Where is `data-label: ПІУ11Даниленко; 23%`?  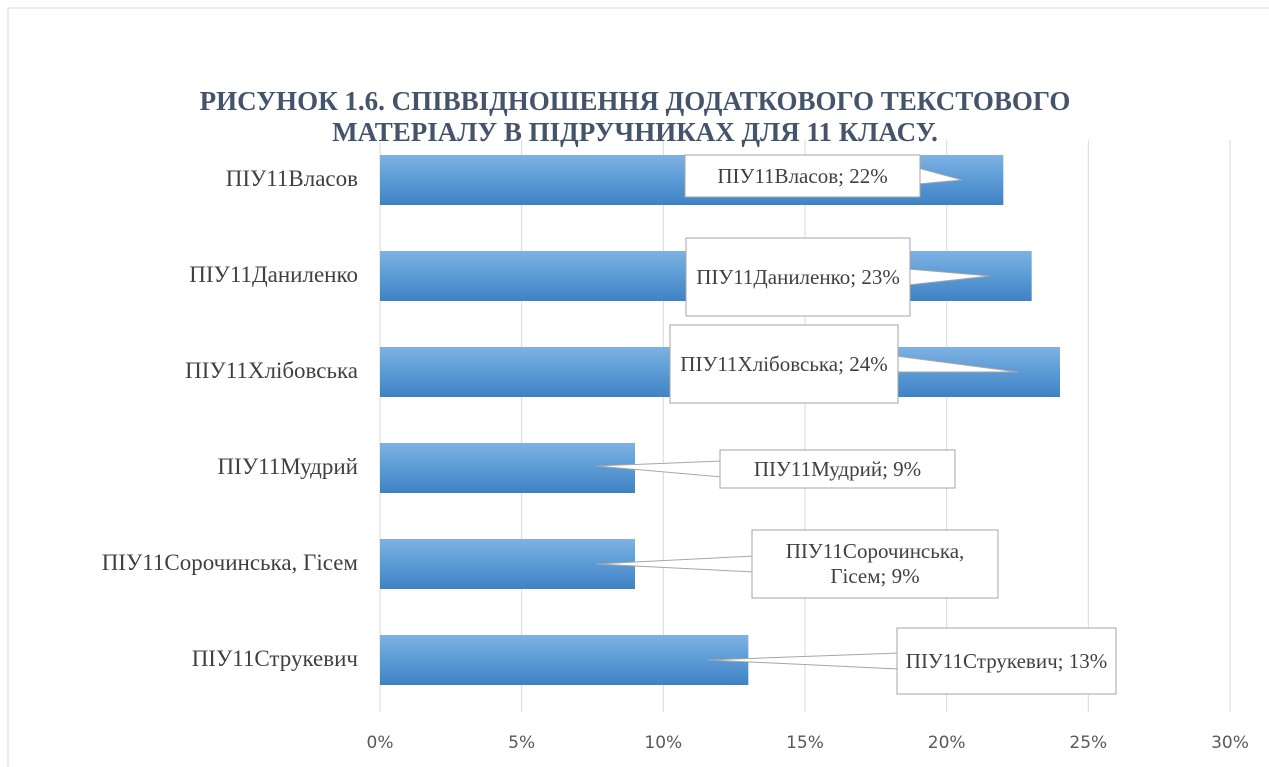
data-label: ПІУ11Даниленко; 23% is located at coordinates (798, 276).